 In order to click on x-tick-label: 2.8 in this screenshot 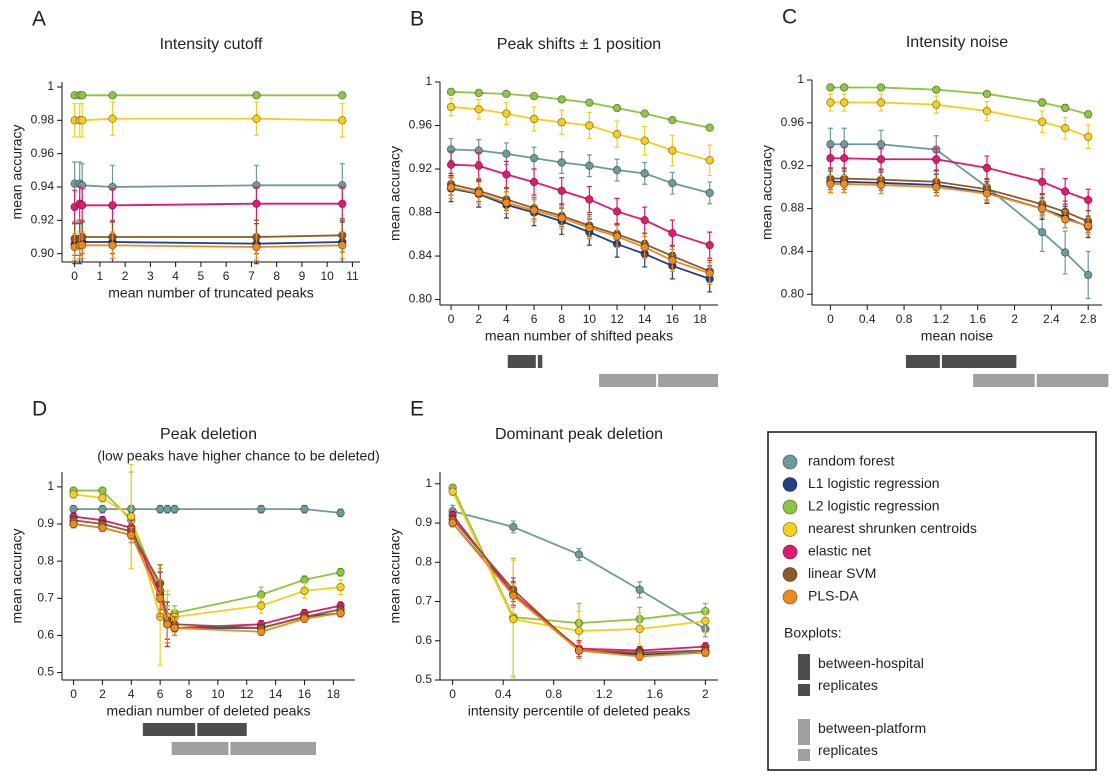, I will do `click(1088, 319)`.